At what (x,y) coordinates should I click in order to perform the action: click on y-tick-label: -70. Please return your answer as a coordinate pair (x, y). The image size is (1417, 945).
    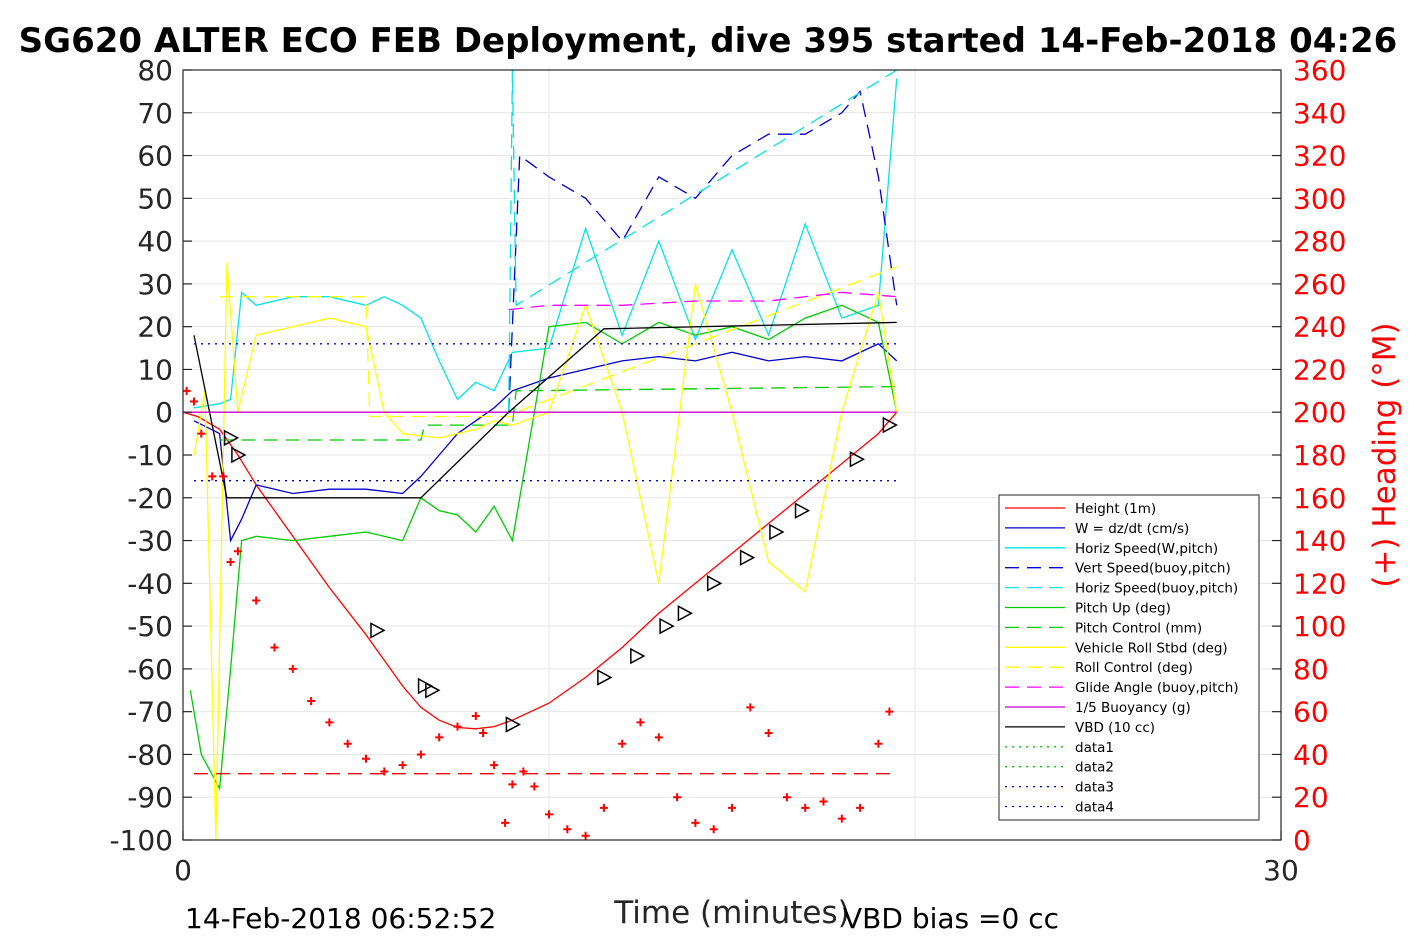
    Looking at the image, I should click on (150, 712).